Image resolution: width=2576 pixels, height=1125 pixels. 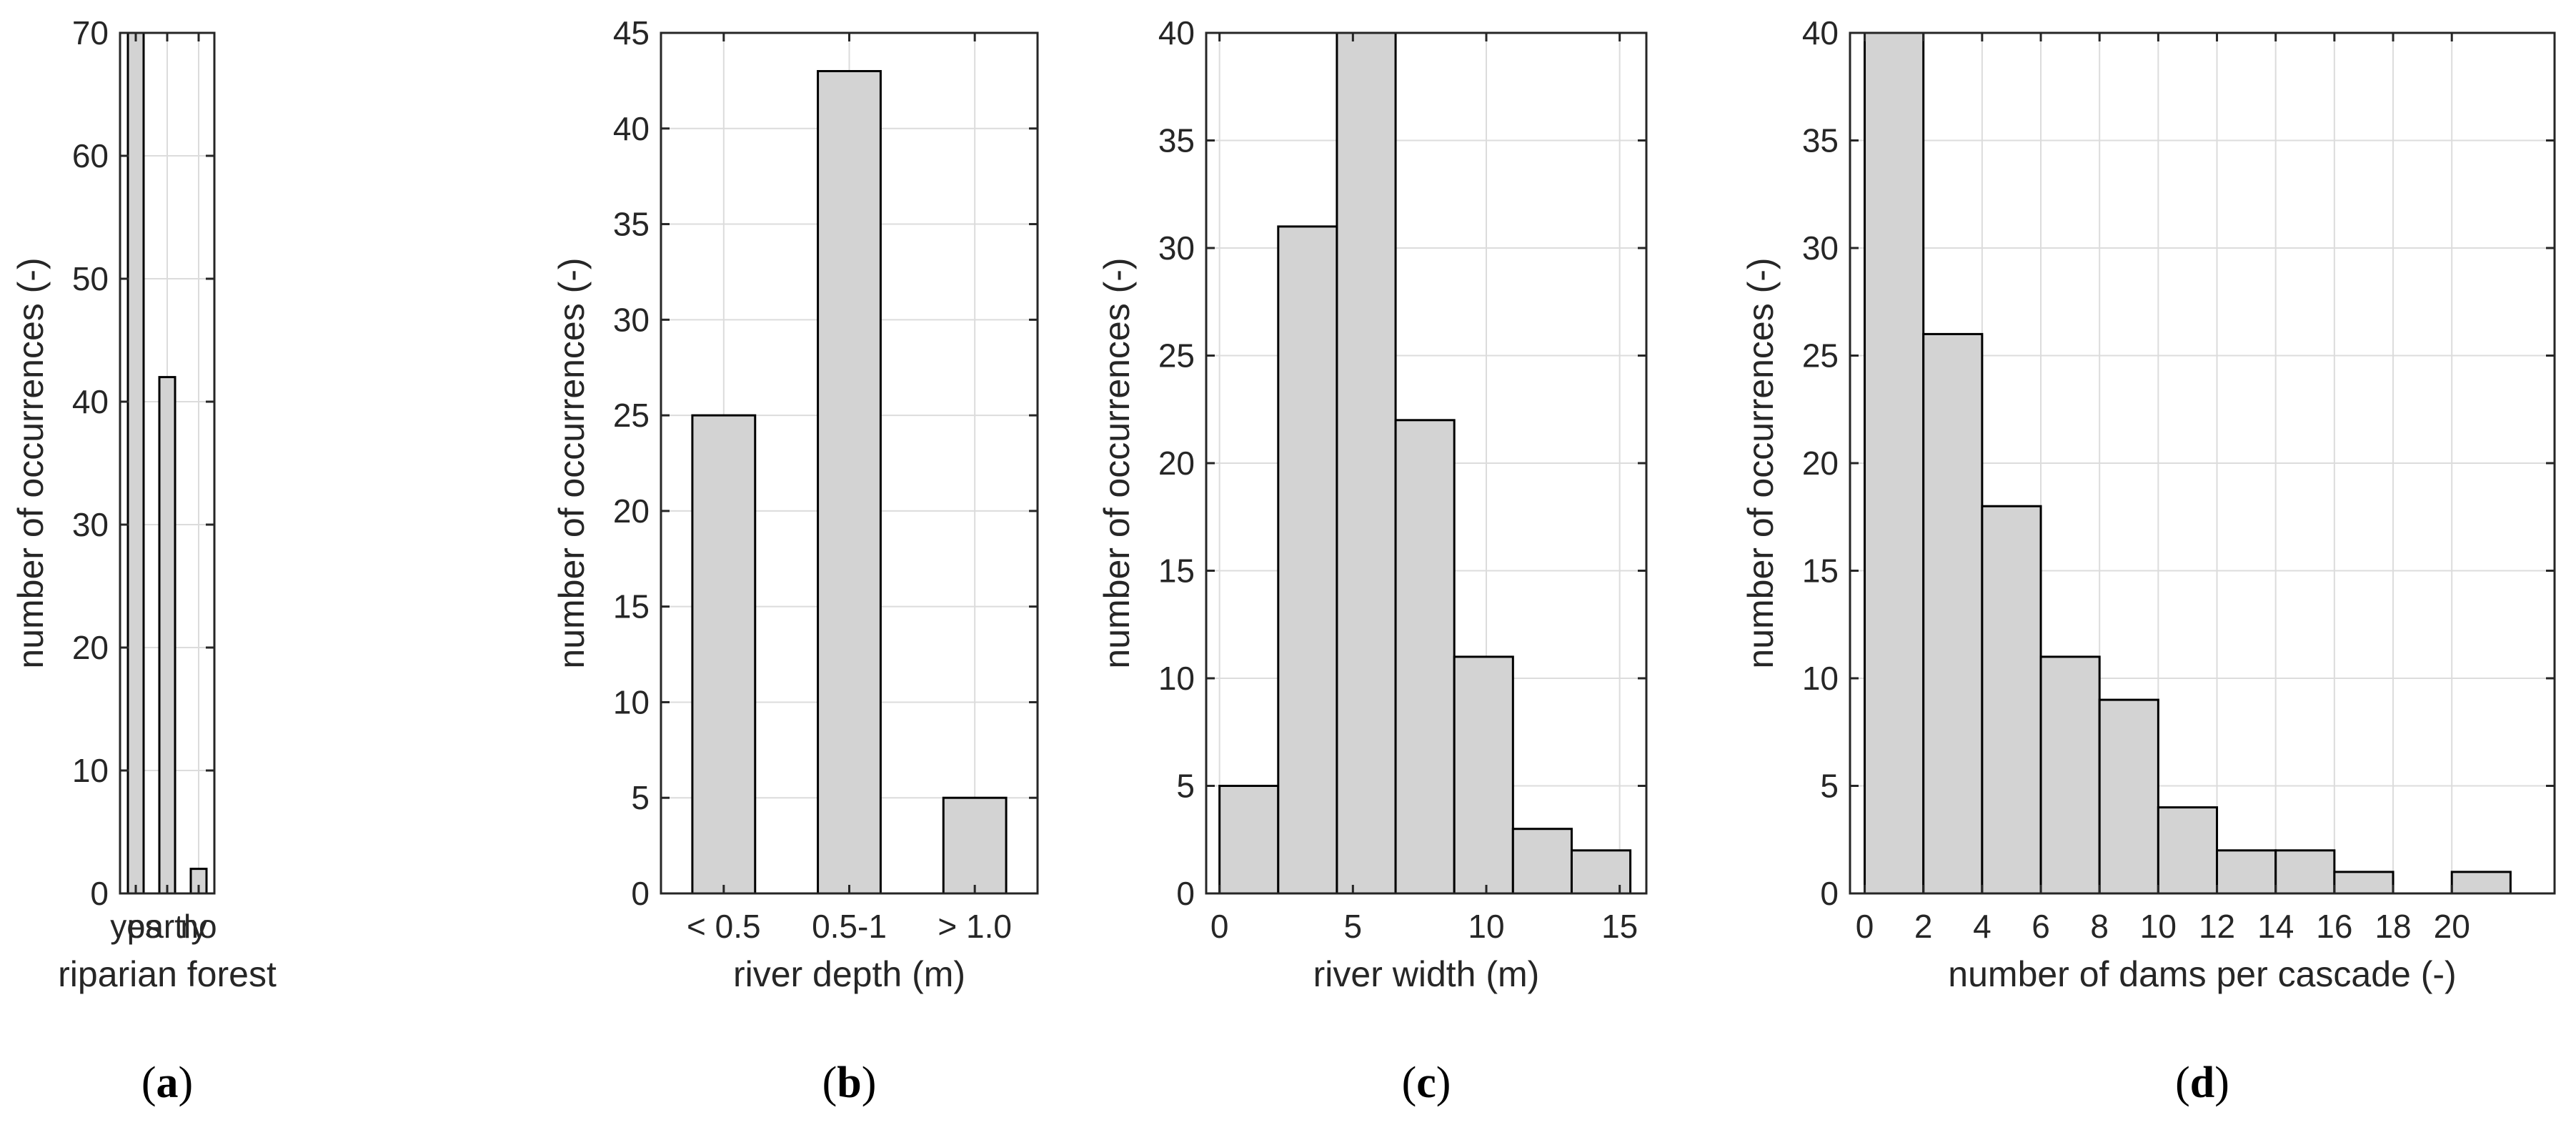 What do you see at coordinates (135, 926) in the screenshot?
I see `x-tick-label: yes` at bounding box center [135, 926].